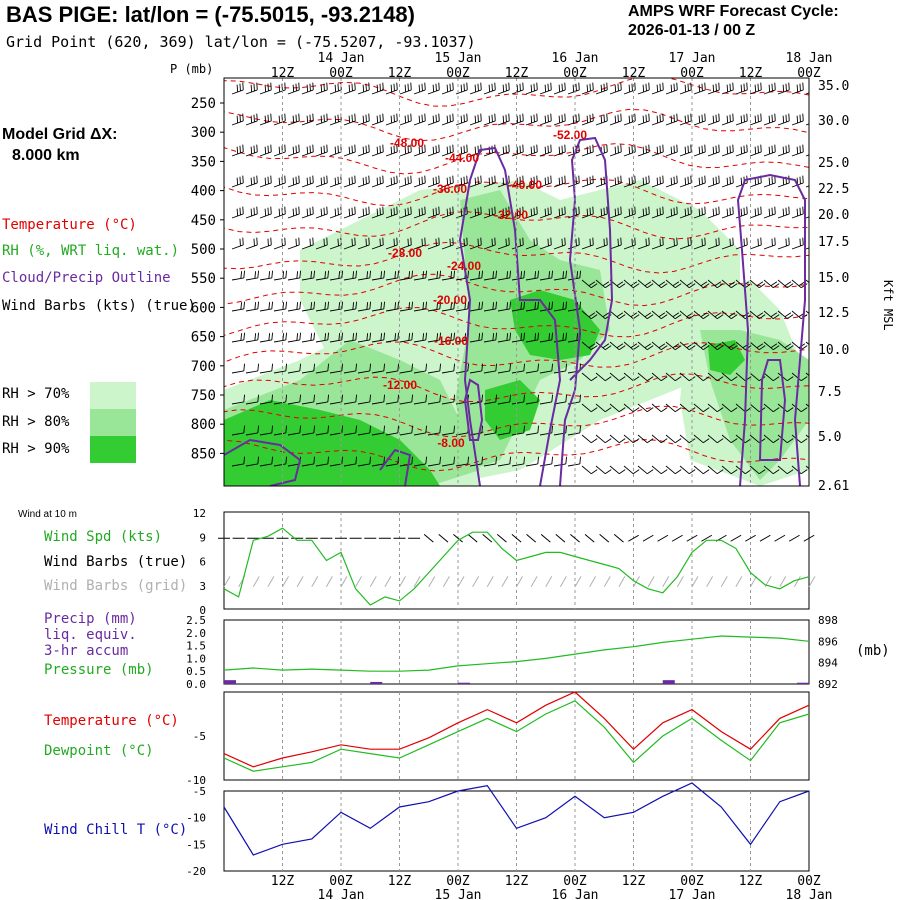 The image size is (900, 900). What do you see at coordinates (203, 133) in the screenshot?
I see `pressure-tick-label: 300` at bounding box center [203, 133].